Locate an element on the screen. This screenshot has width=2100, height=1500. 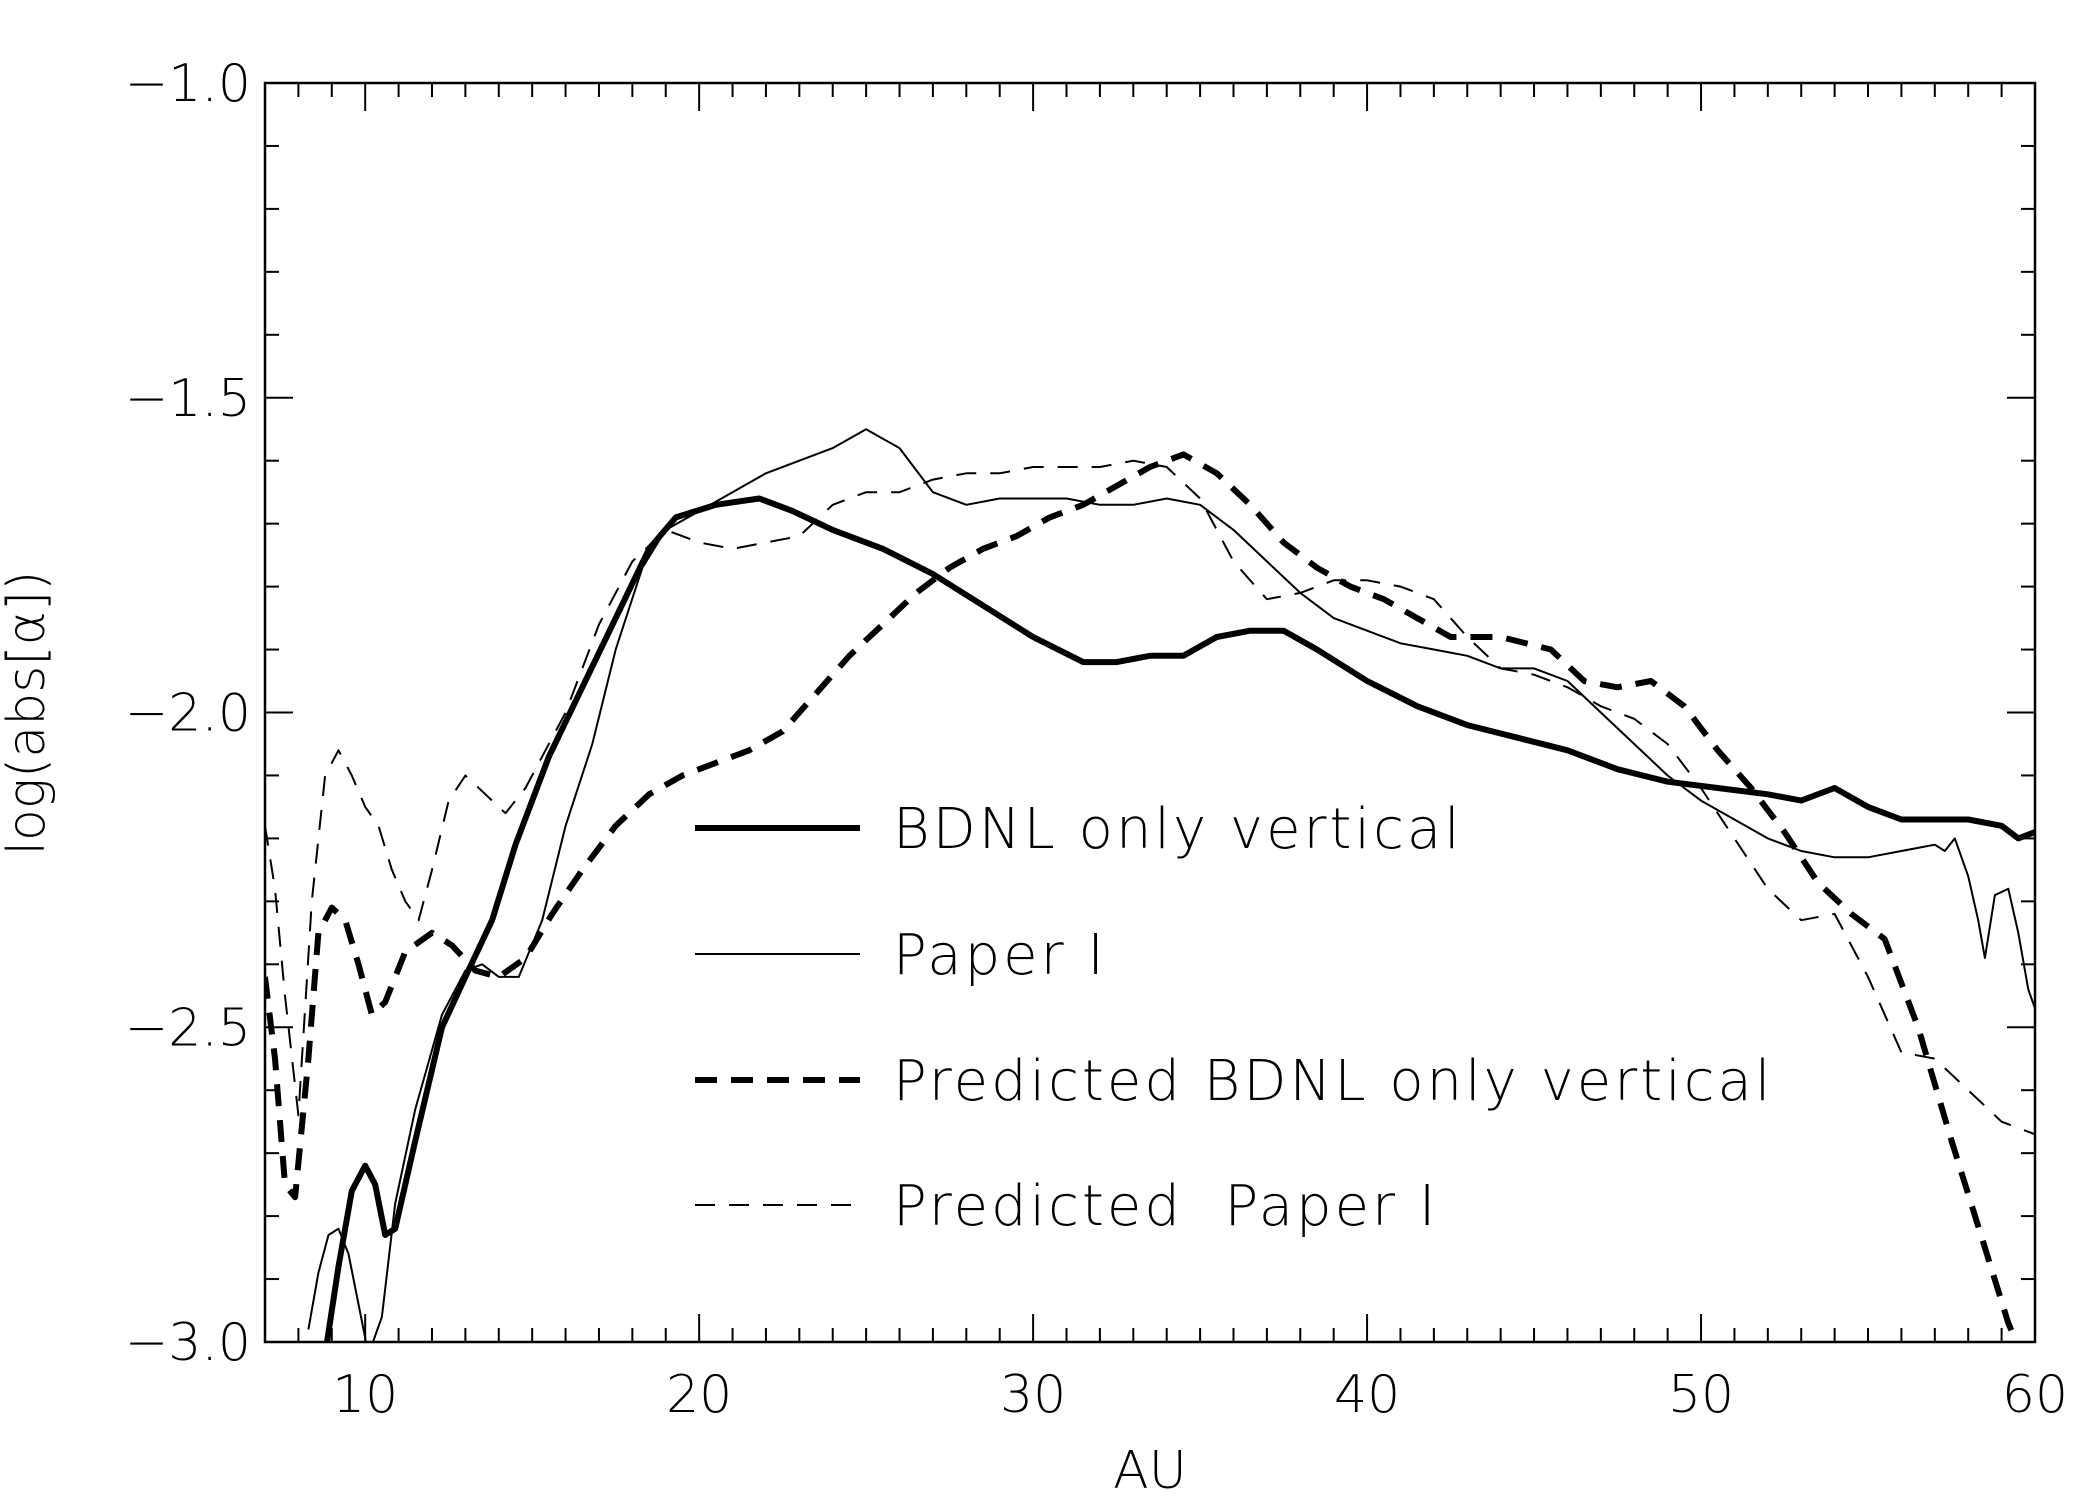
y-axis-title: log(abs[α]) is located at coordinates (28, 713).